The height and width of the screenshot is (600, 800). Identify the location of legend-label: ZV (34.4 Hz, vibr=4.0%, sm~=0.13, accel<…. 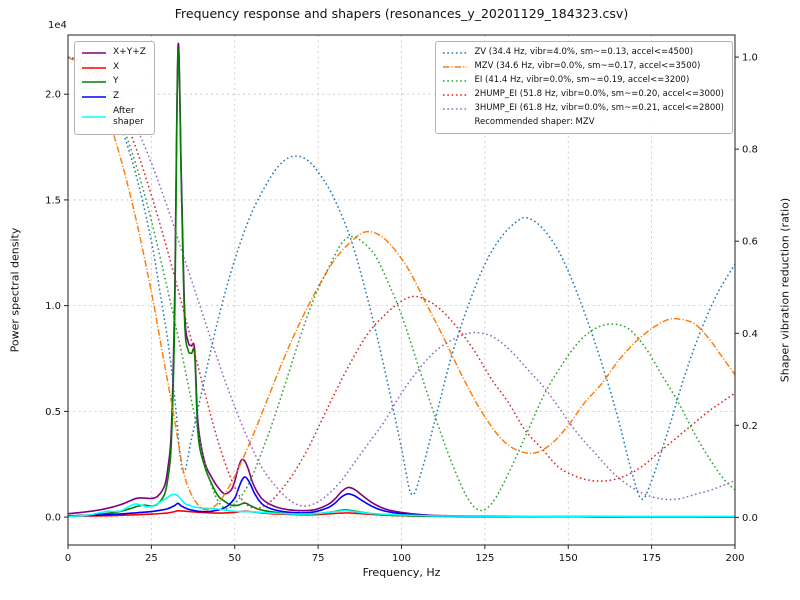
(584, 52).